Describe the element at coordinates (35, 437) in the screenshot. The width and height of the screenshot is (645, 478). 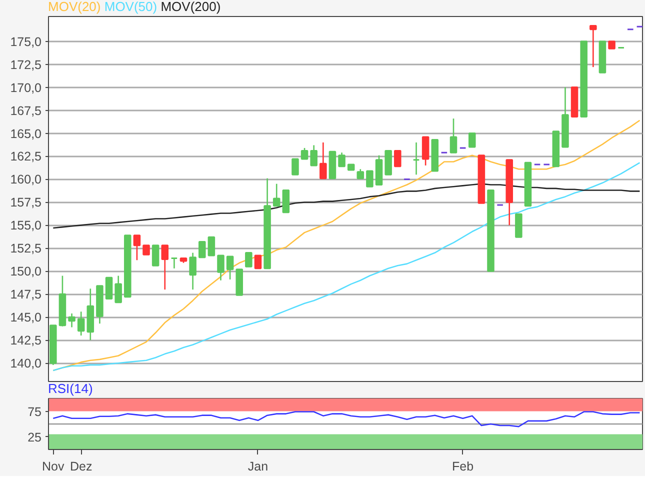
I see `y-tick-label: 25` at that location.